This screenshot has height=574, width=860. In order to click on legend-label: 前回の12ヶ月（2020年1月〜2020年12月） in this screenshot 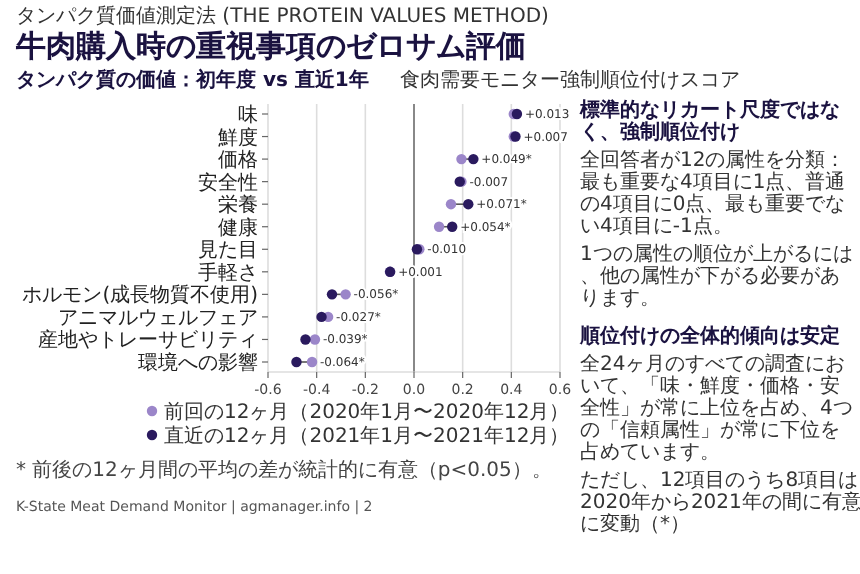, I will do `click(367, 412)`.